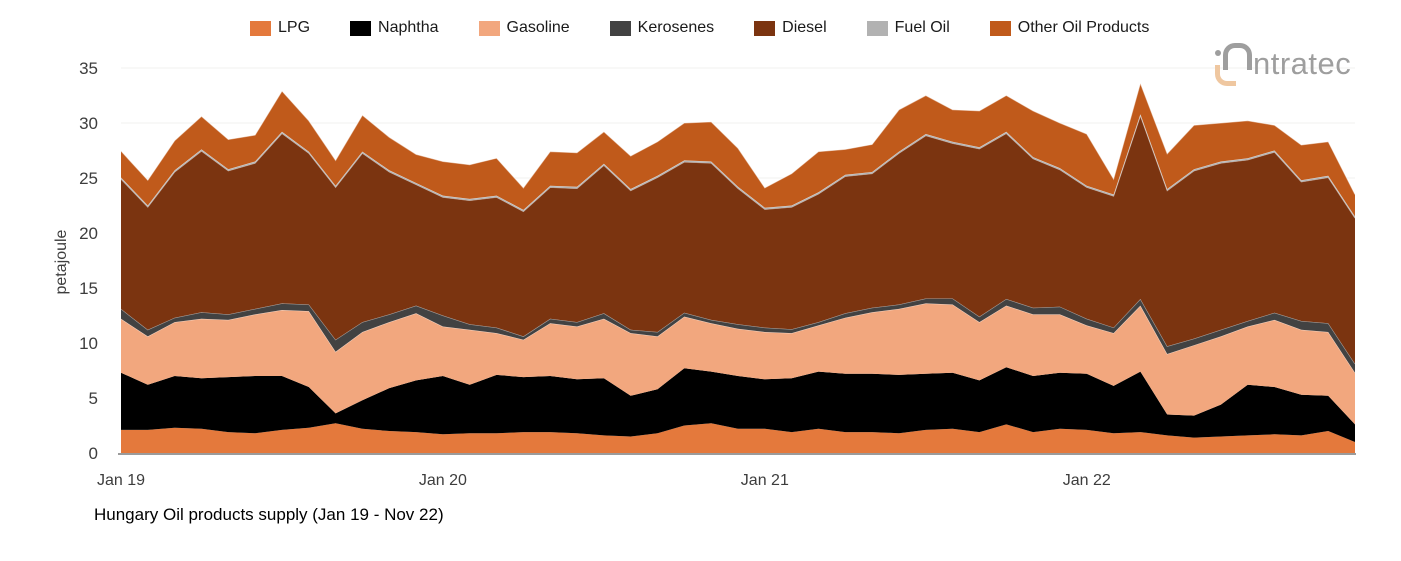 This screenshot has width=1401, height=561. I want to click on logo-arch-shape, so click(1237, 56).